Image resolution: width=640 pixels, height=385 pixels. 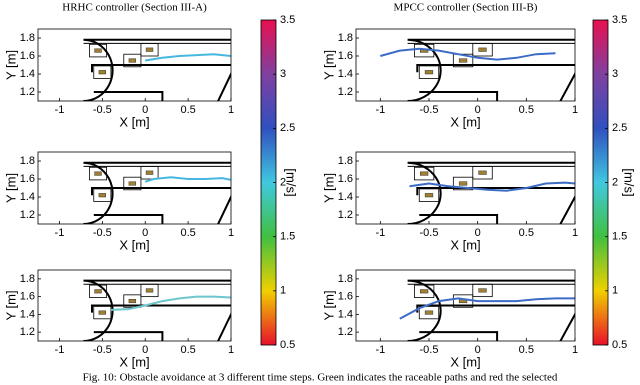 I want to click on colorbar-tick-label: 3, so click(x=283, y=74).